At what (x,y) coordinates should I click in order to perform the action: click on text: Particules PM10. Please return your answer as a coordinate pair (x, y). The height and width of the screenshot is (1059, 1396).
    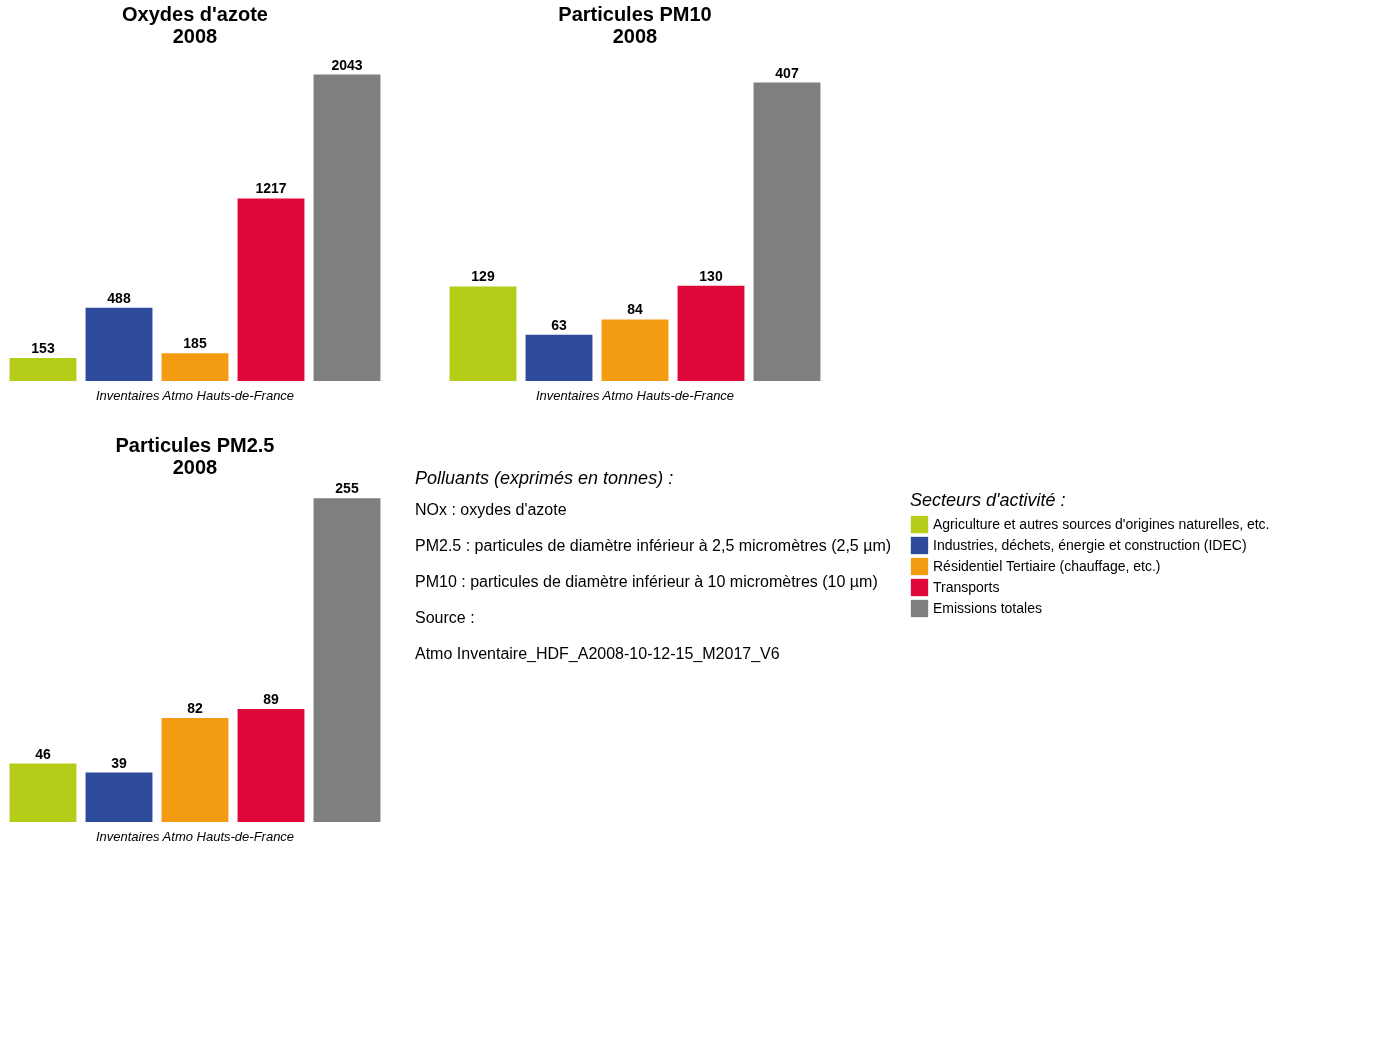
    Looking at the image, I should click on (635, 14).